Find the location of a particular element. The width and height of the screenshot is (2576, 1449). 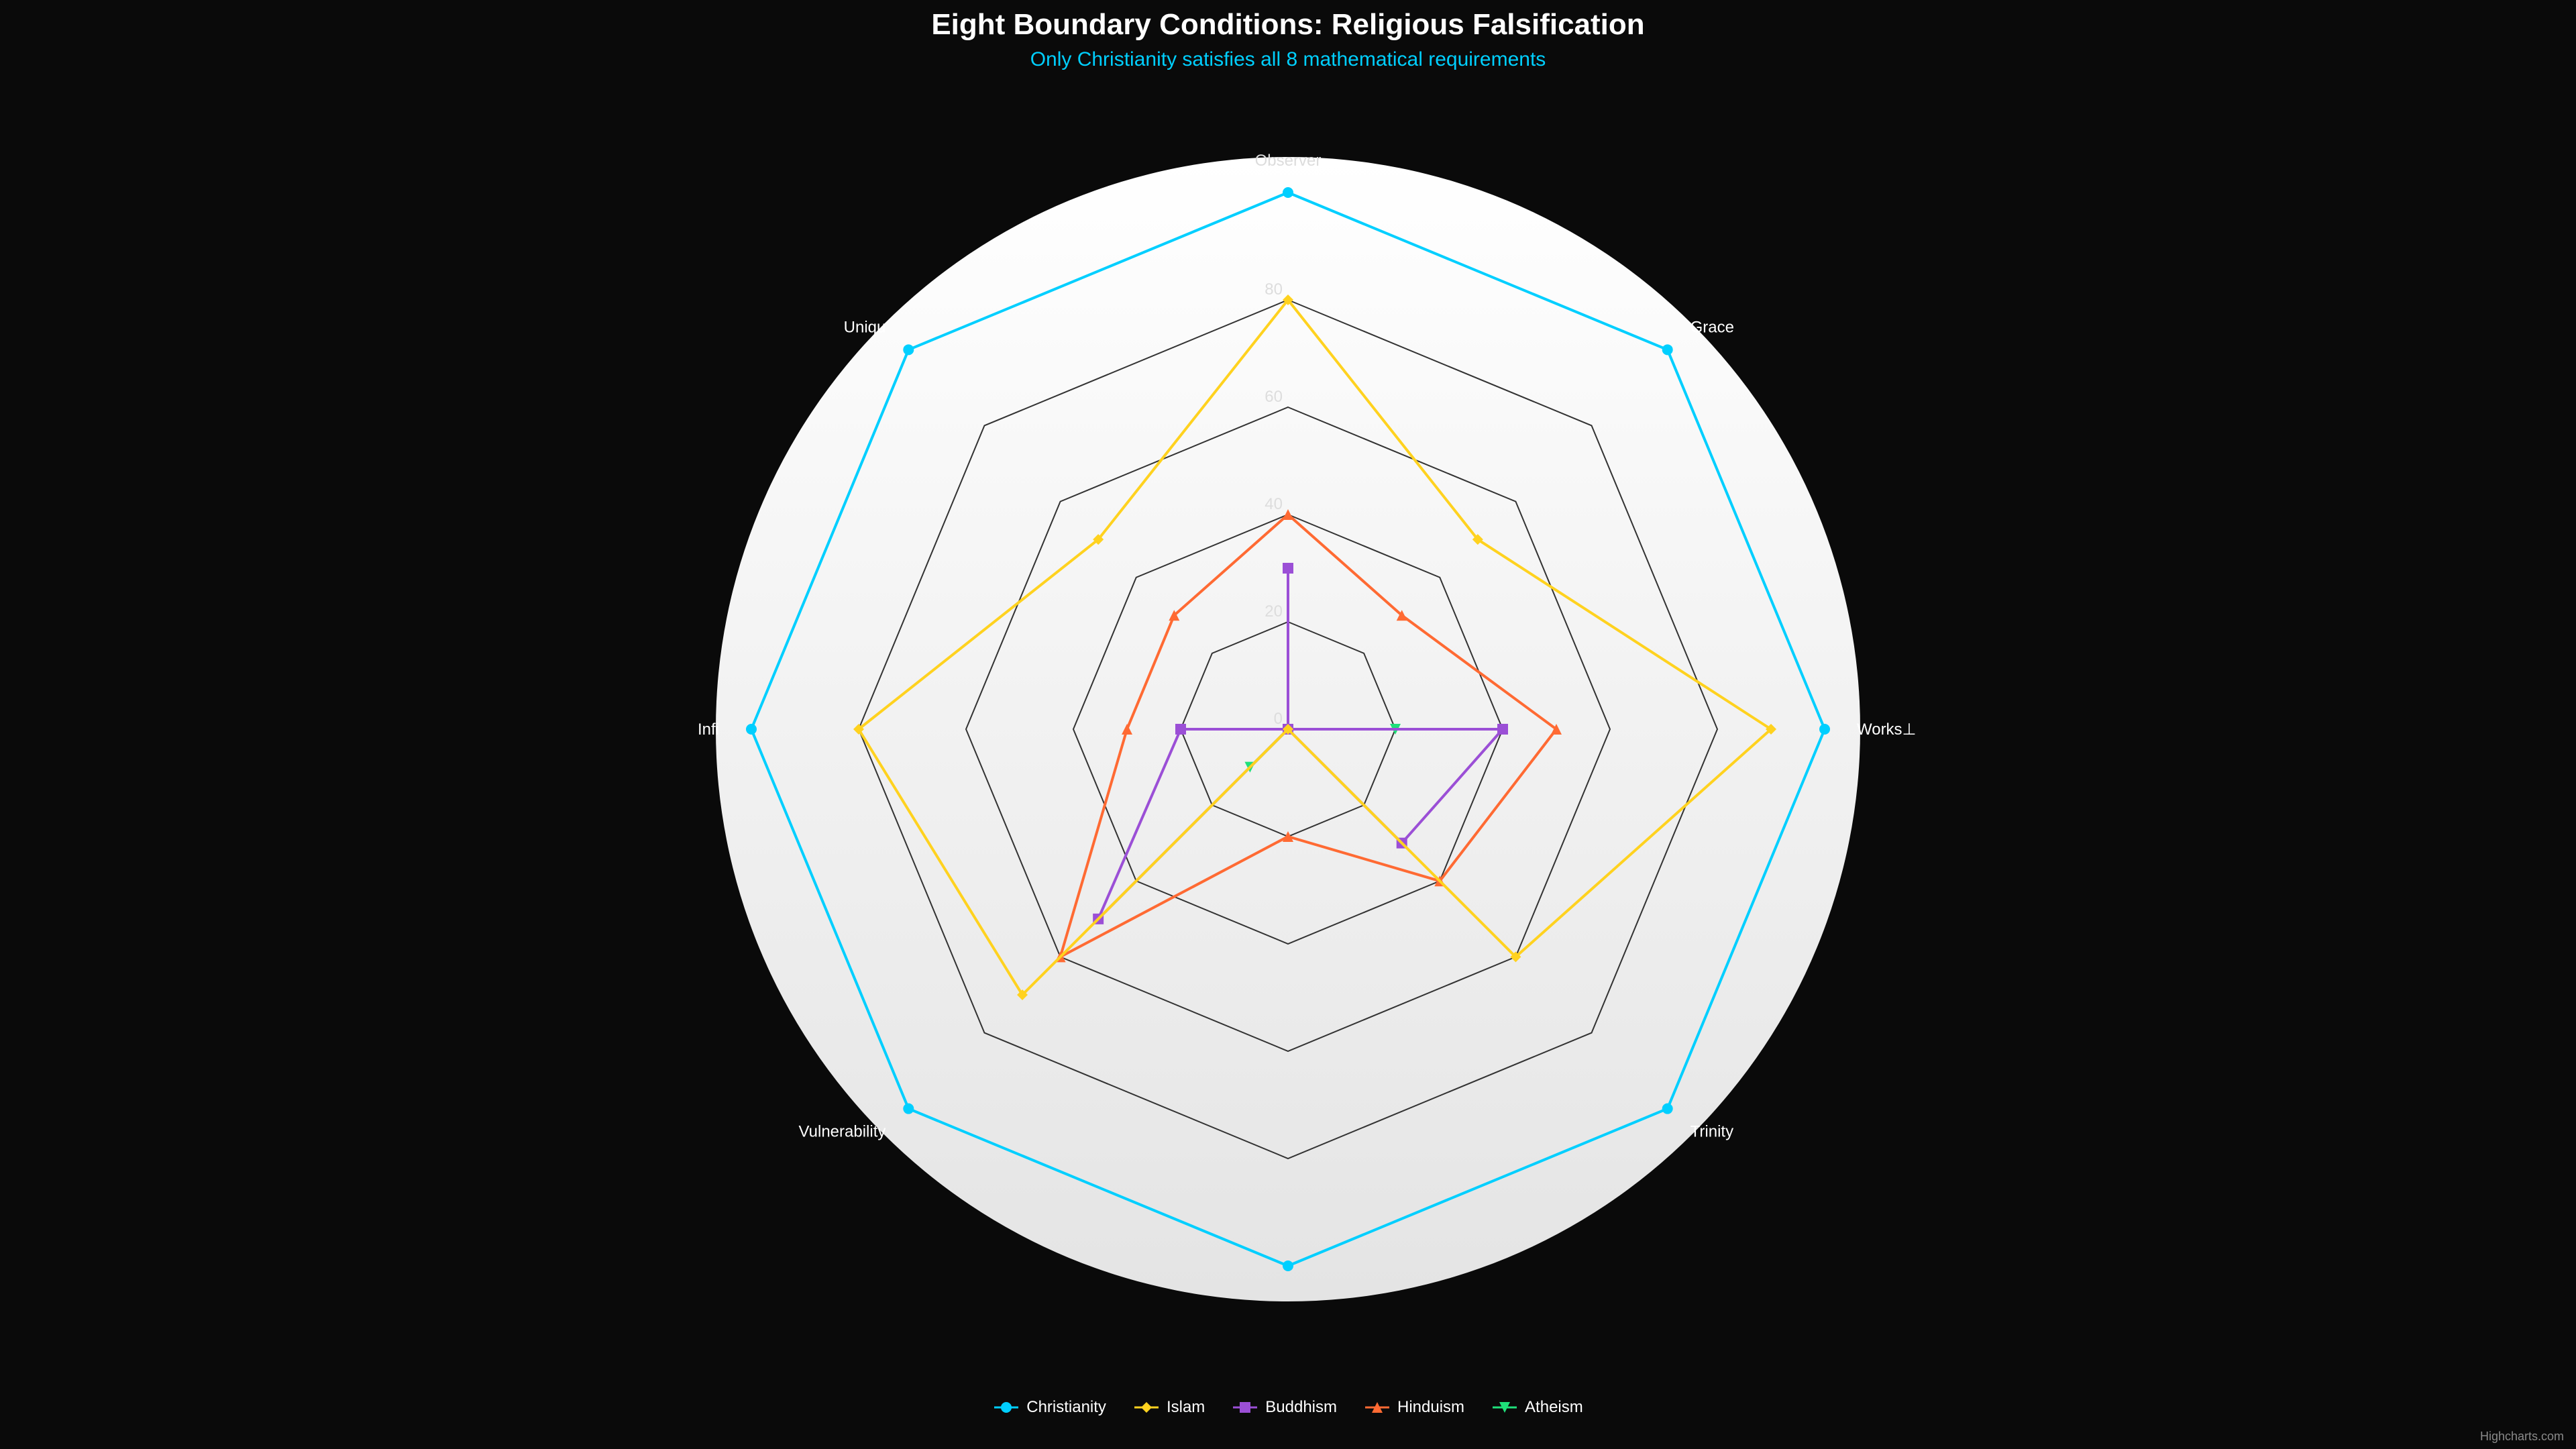

legend-marker-atheism is located at coordinates (1505, 1407).